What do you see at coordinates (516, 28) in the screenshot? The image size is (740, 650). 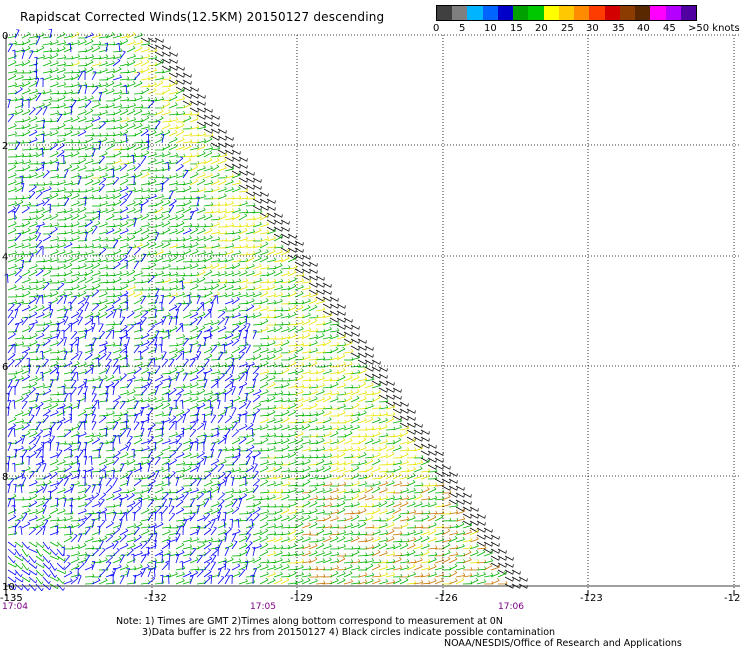 I see `legend-label: 15` at bounding box center [516, 28].